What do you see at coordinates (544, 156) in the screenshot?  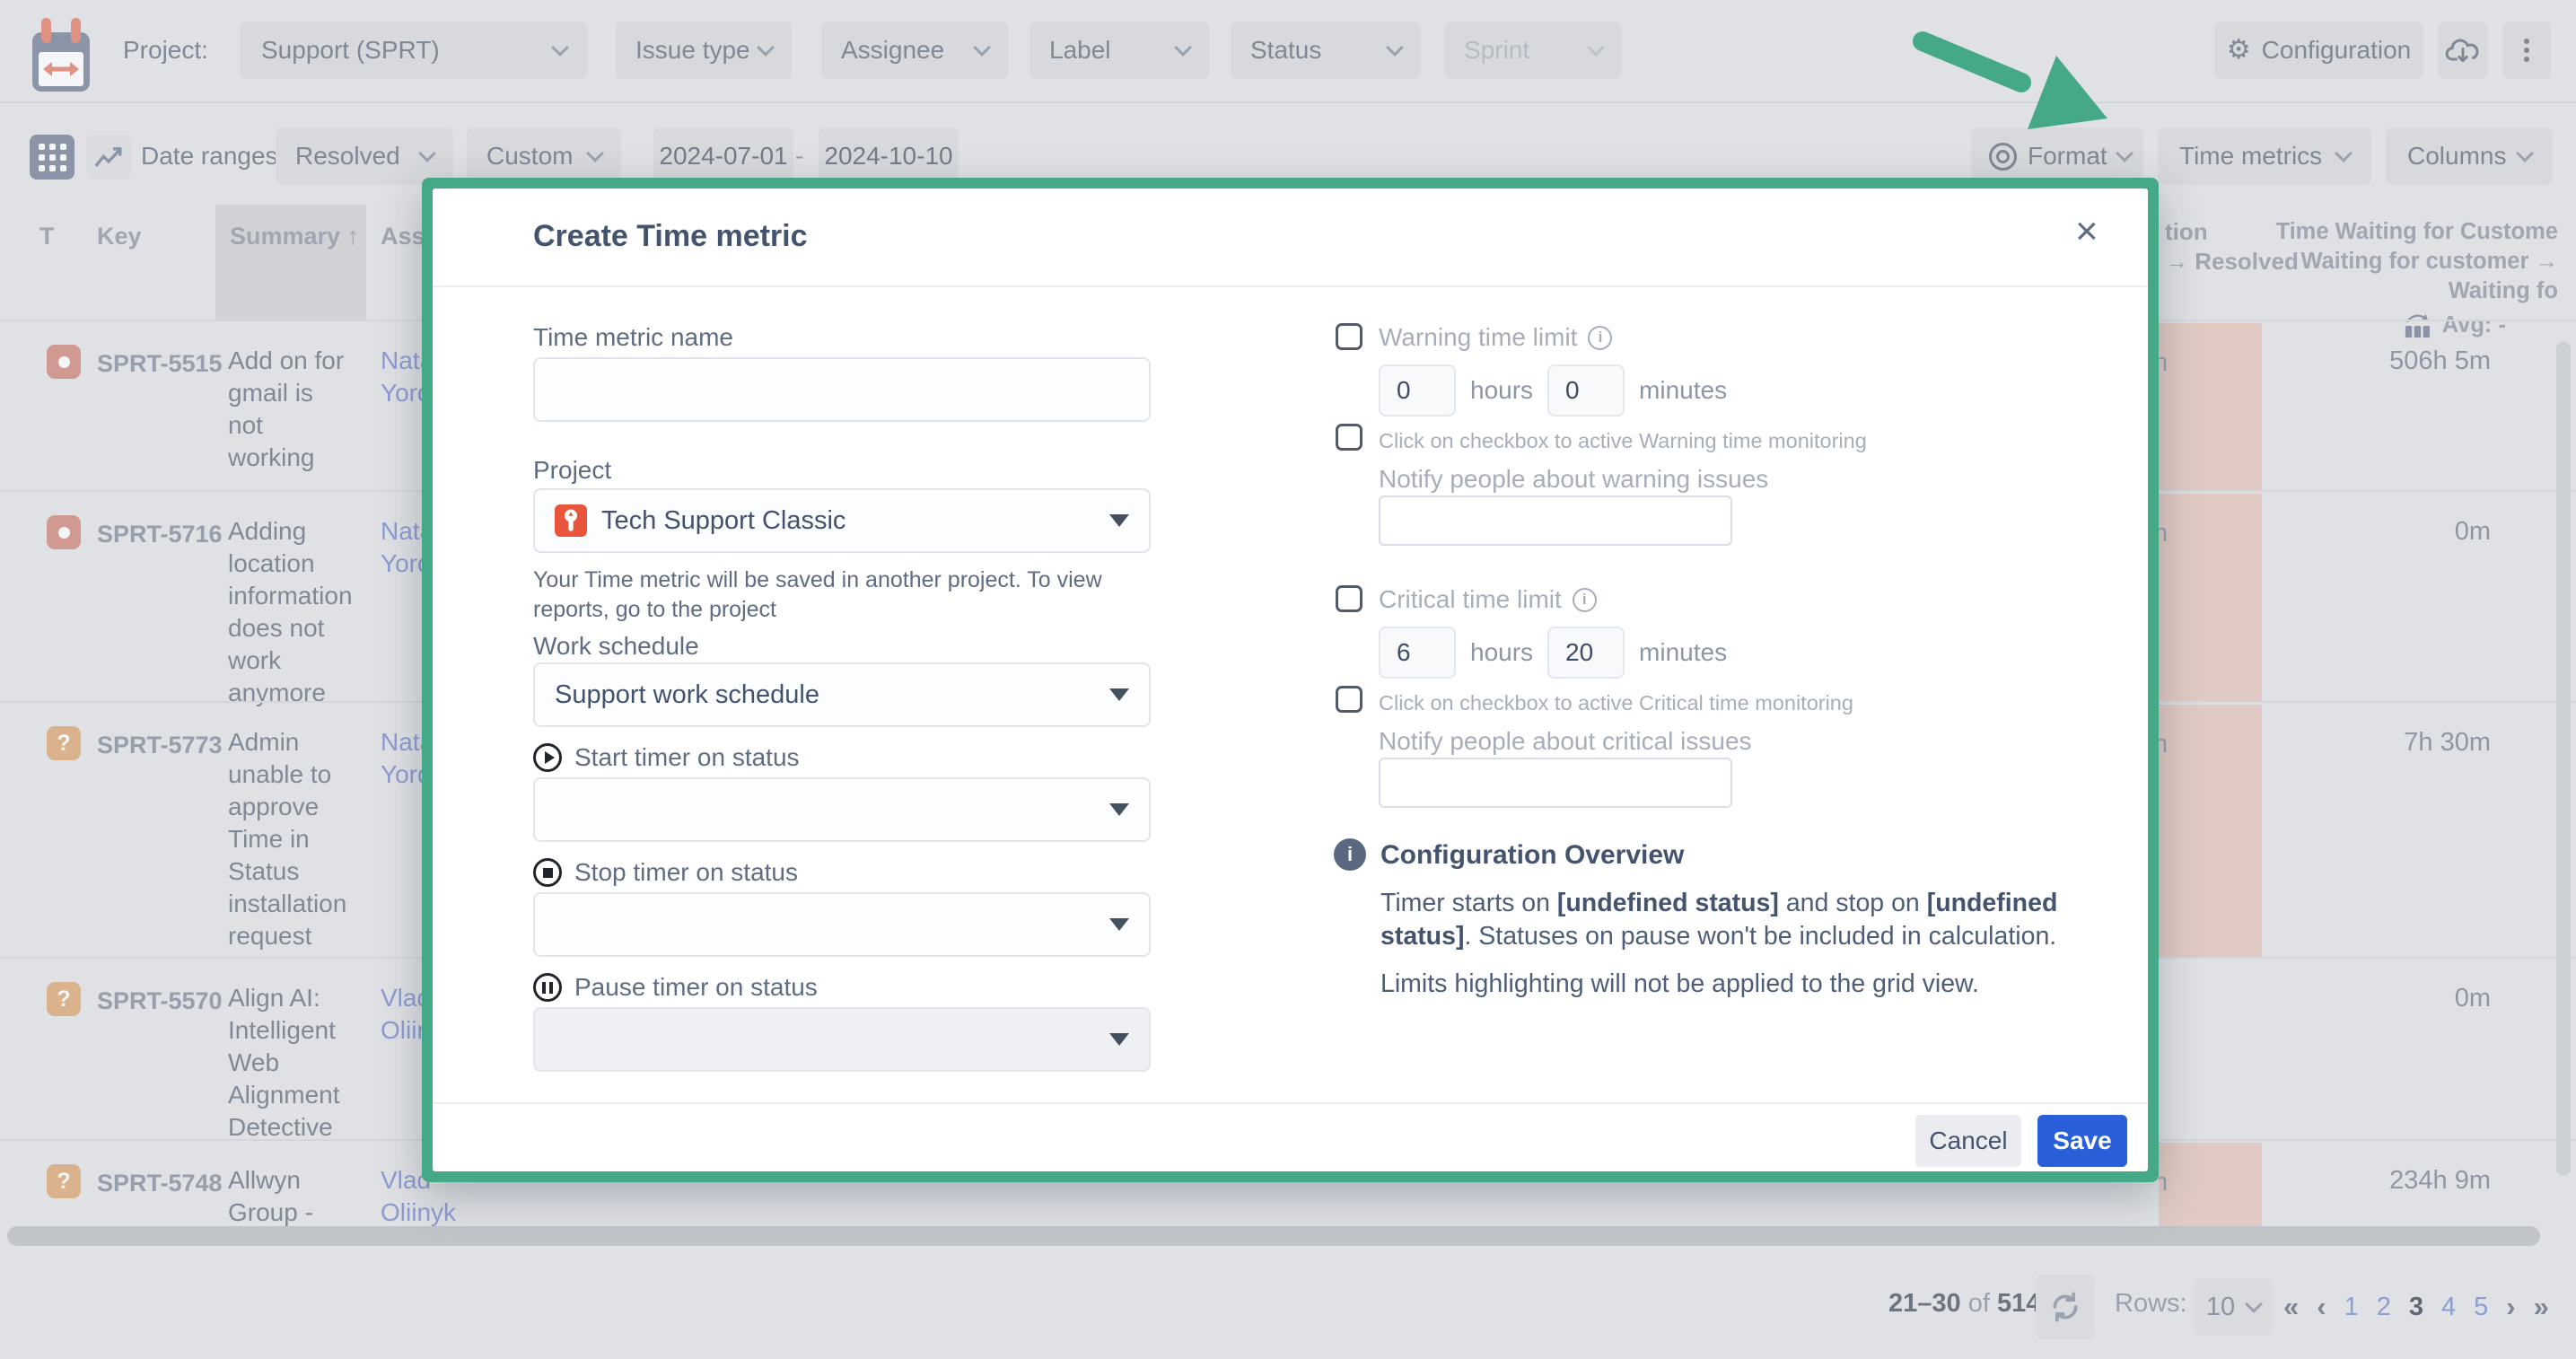 I see `date-range-mode-select: Custom` at bounding box center [544, 156].